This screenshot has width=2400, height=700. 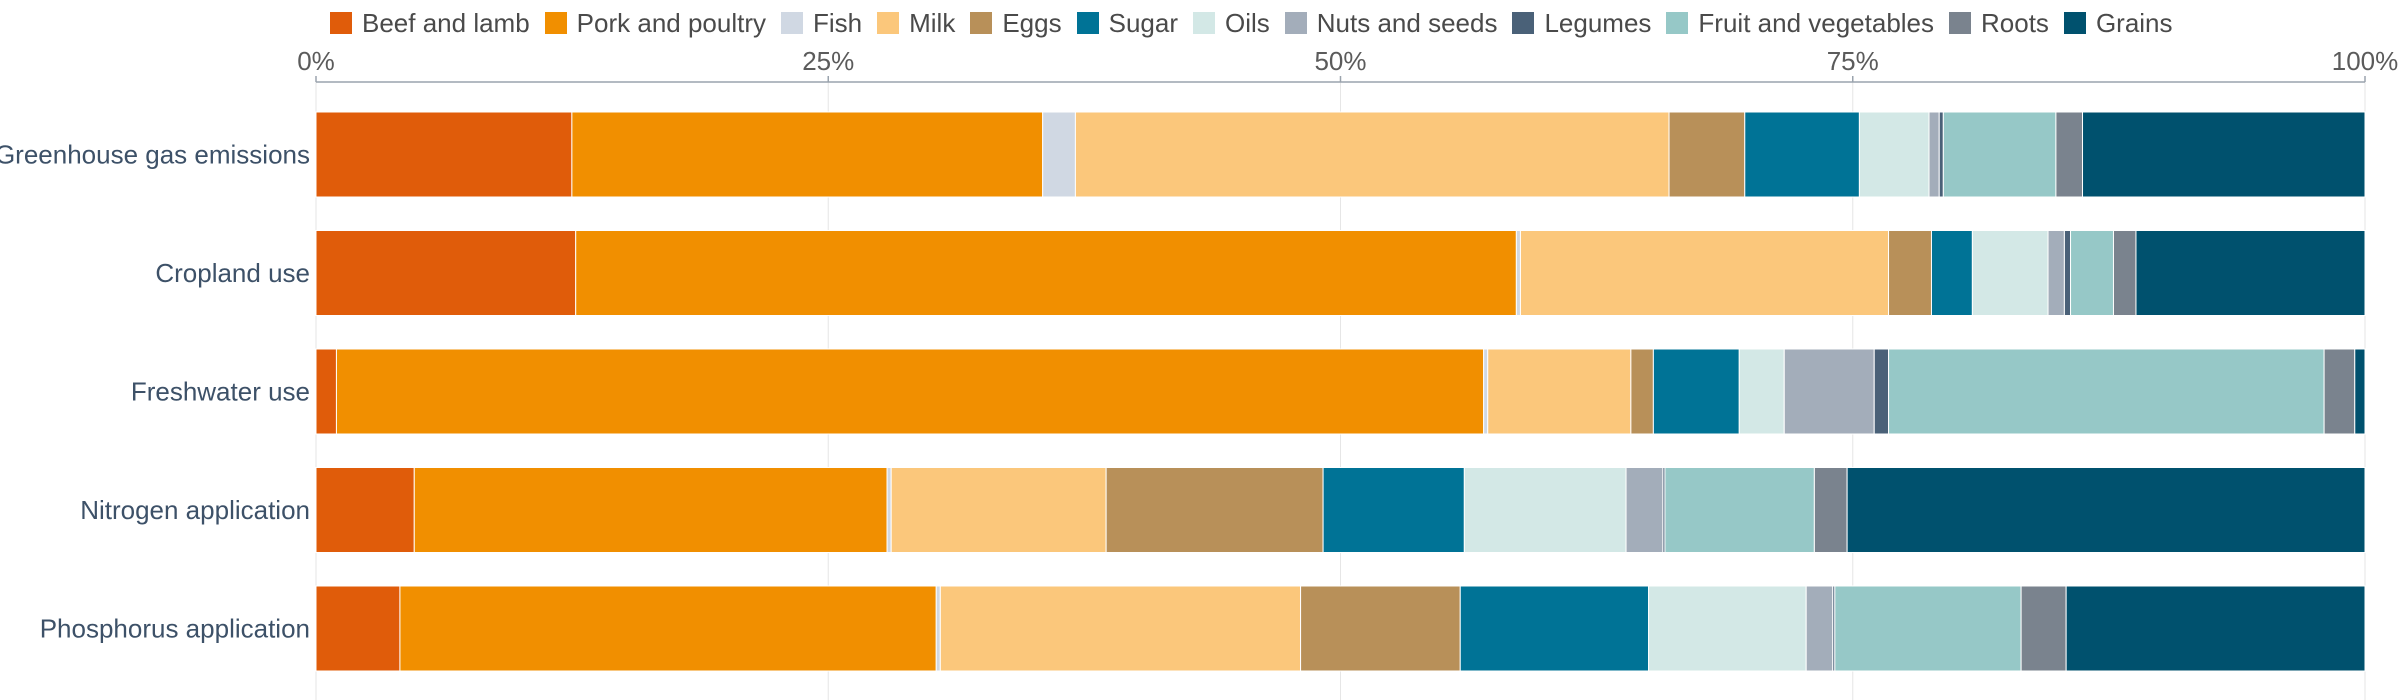 What do you see at coordinates (316, 61) in the screenshot?
I see `x-tick-label: 0%` at bounding box center [316, 61].